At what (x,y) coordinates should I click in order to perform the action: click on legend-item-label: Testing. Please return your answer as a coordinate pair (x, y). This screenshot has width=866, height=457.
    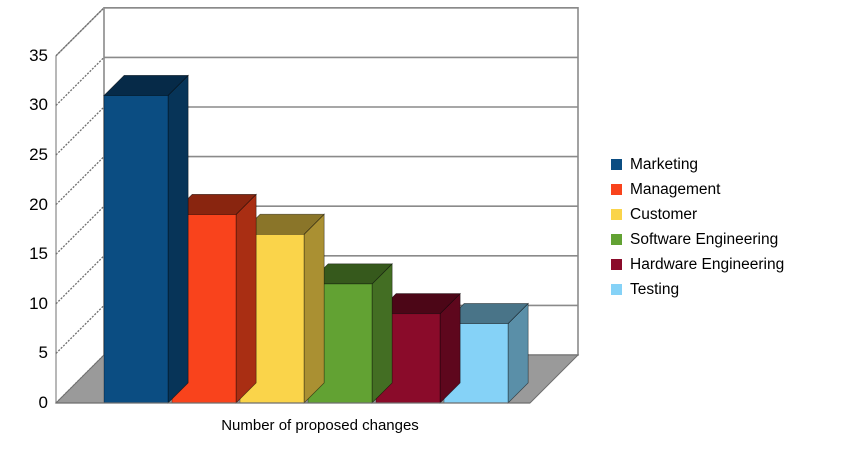
    Looking at the image, I should click on (655, 289).